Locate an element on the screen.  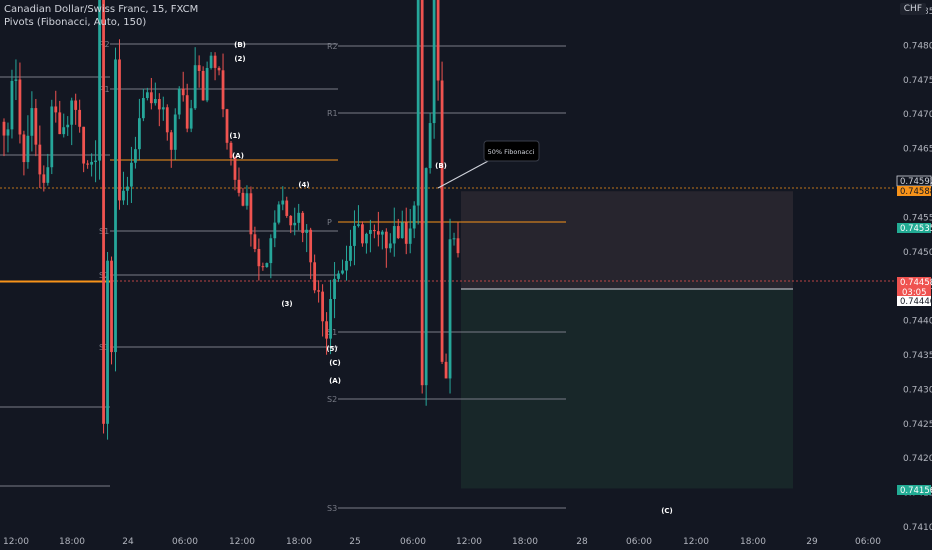
pivot-label-s2: S2 is located at coordinates (332, 399).